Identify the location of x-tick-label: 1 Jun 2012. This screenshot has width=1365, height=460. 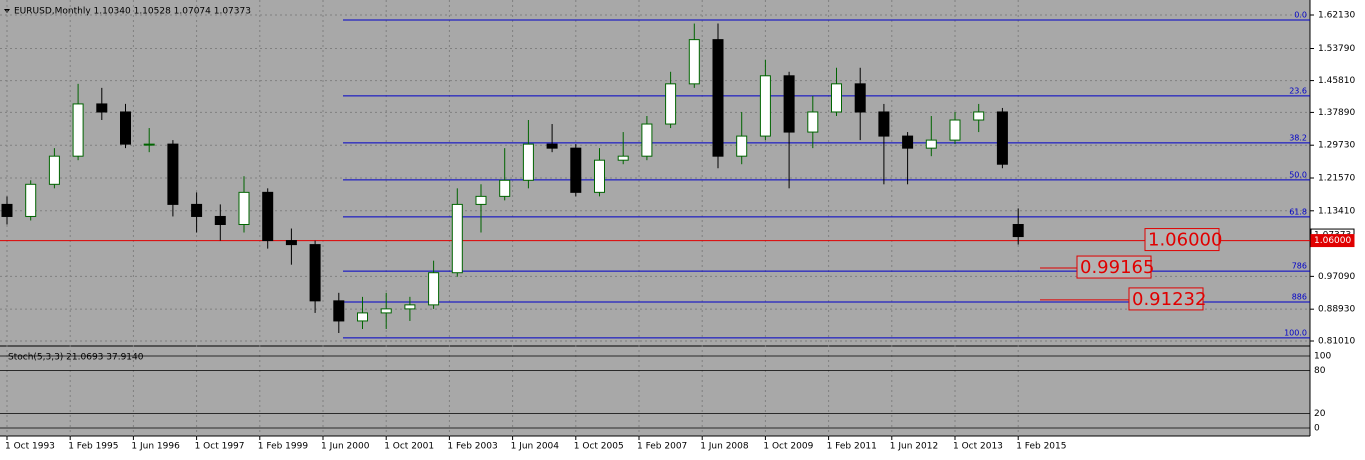
(914, 447).